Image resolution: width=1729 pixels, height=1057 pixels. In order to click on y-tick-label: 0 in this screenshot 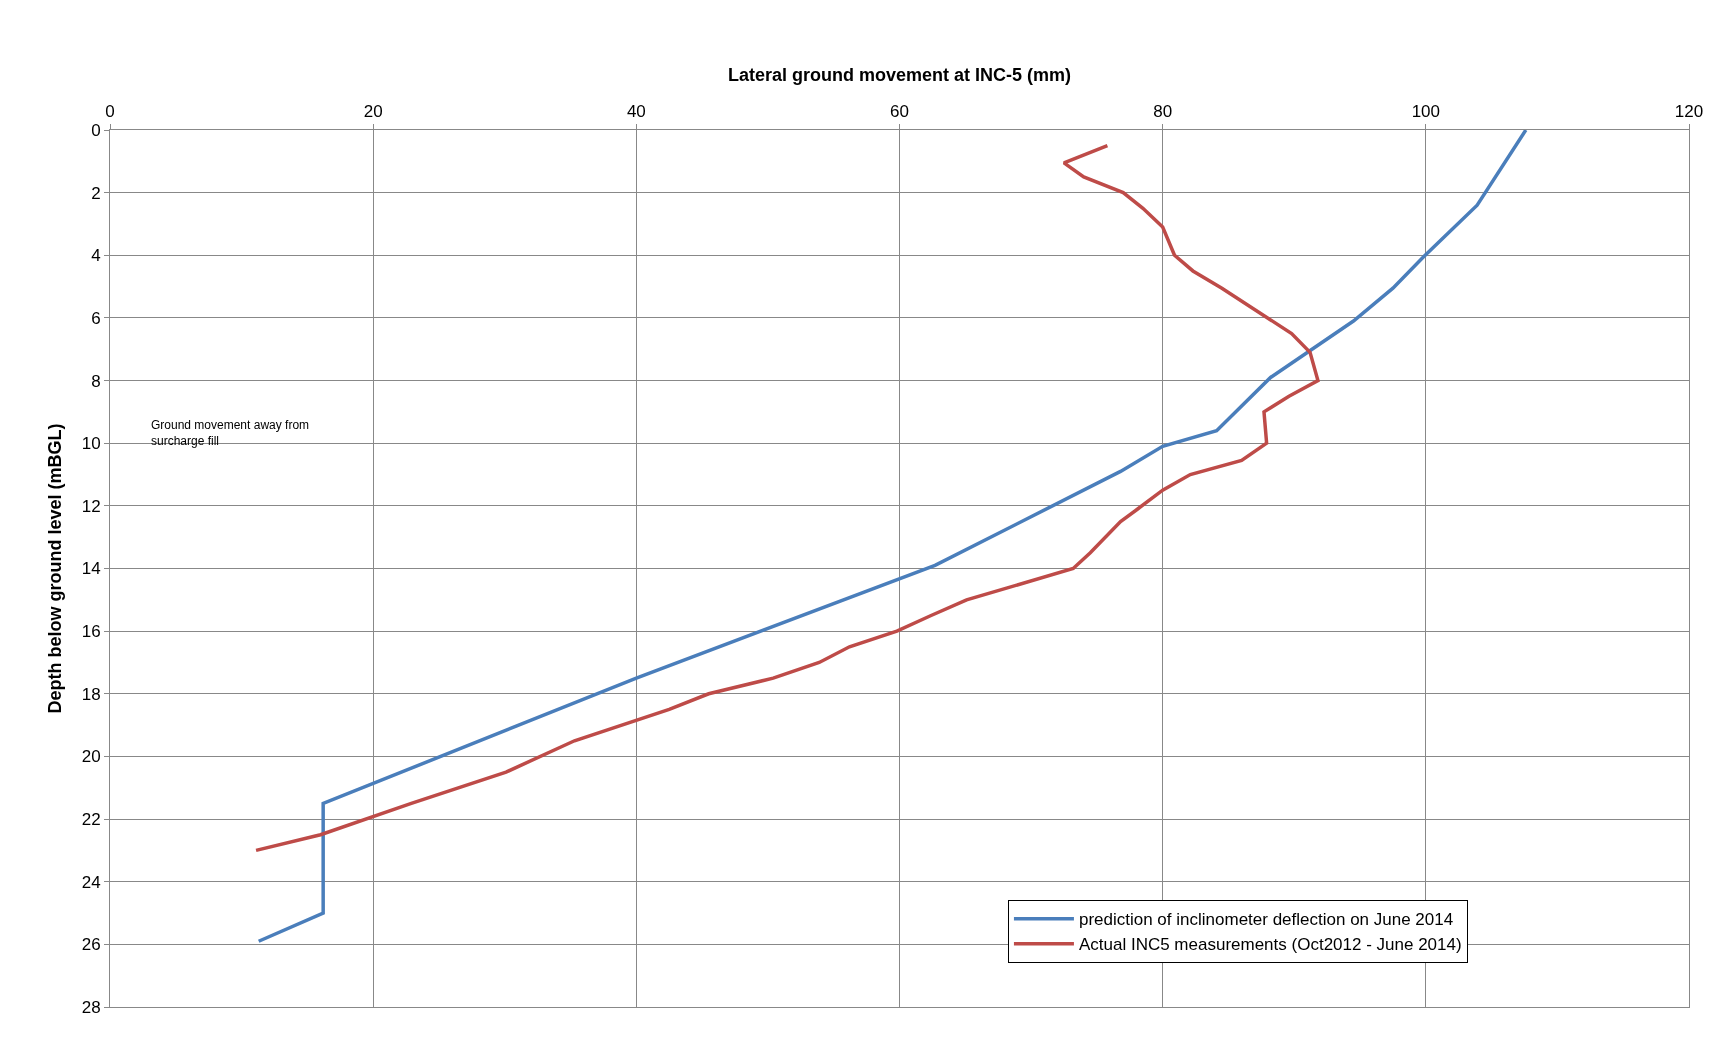, I will do `click(96, 130)`.